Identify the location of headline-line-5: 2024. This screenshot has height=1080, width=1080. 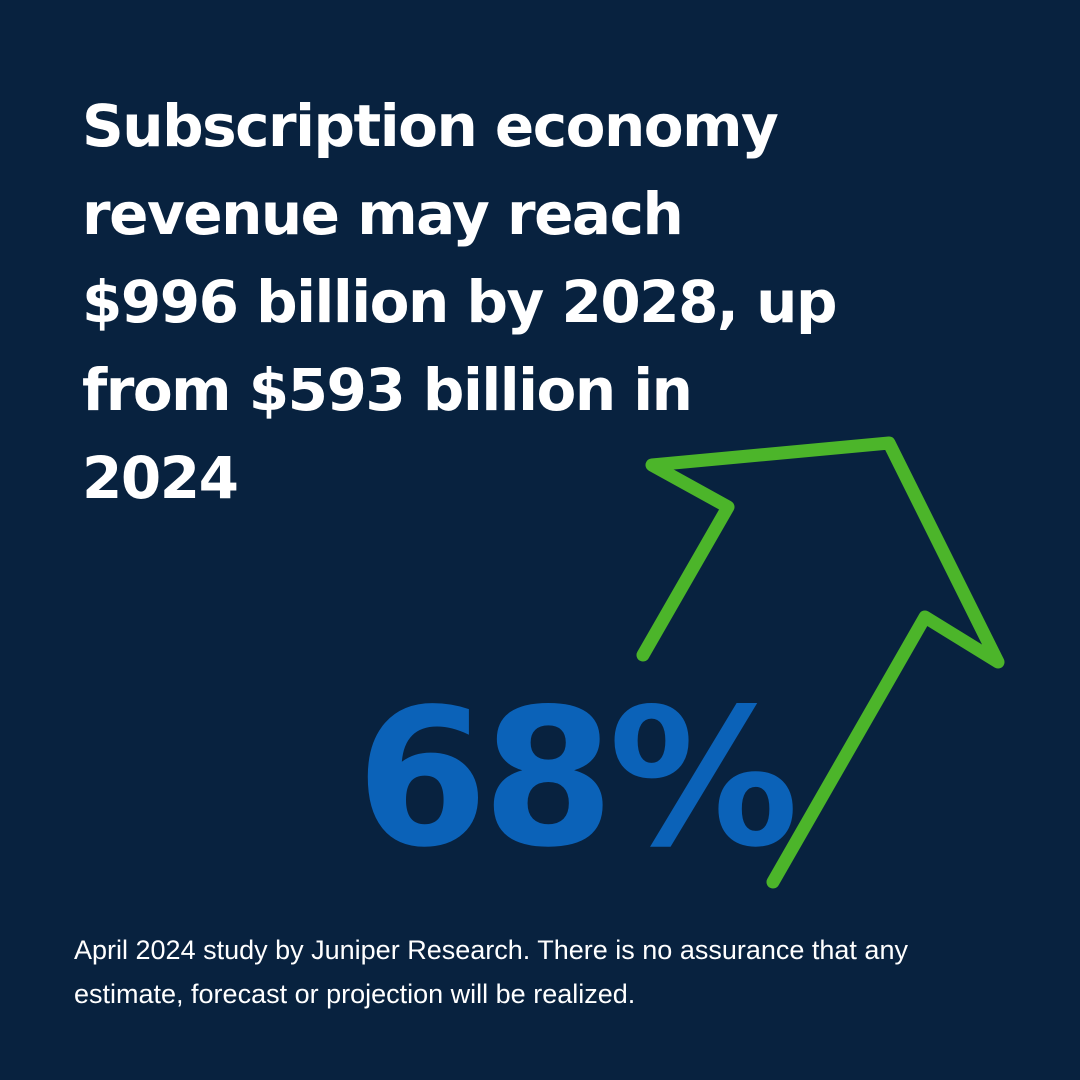
(160, 478).